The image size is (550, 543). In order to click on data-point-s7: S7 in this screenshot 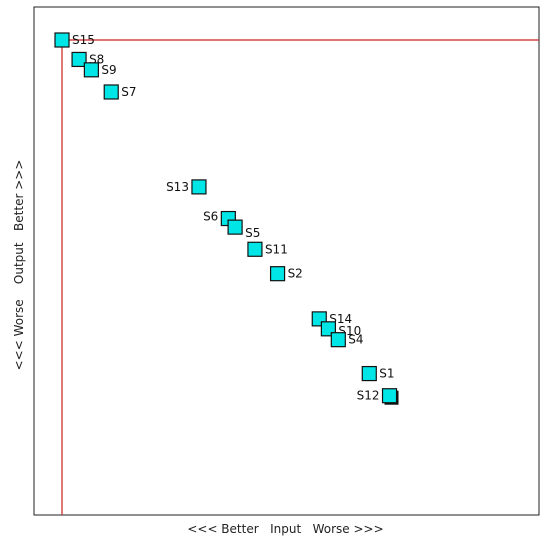, I will do `click(119, 92)`.